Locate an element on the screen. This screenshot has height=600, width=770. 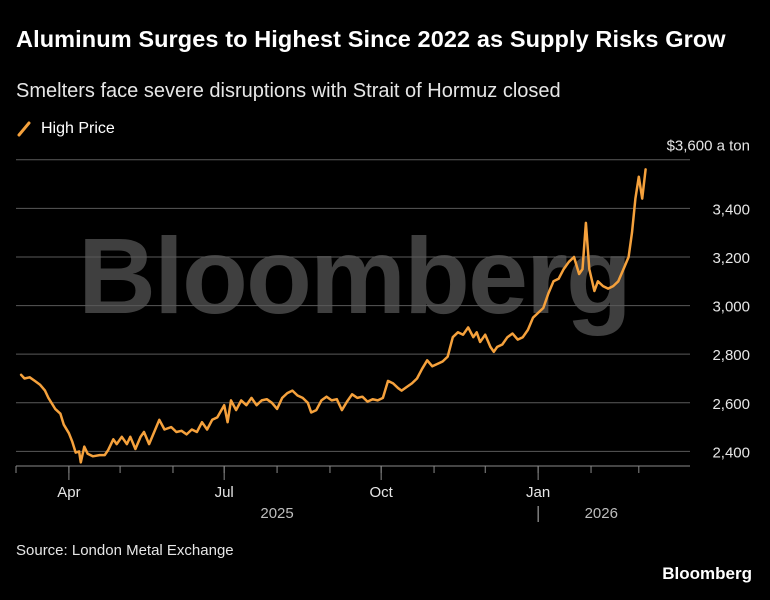
legend: High Price is located at coordinates (65, 129).